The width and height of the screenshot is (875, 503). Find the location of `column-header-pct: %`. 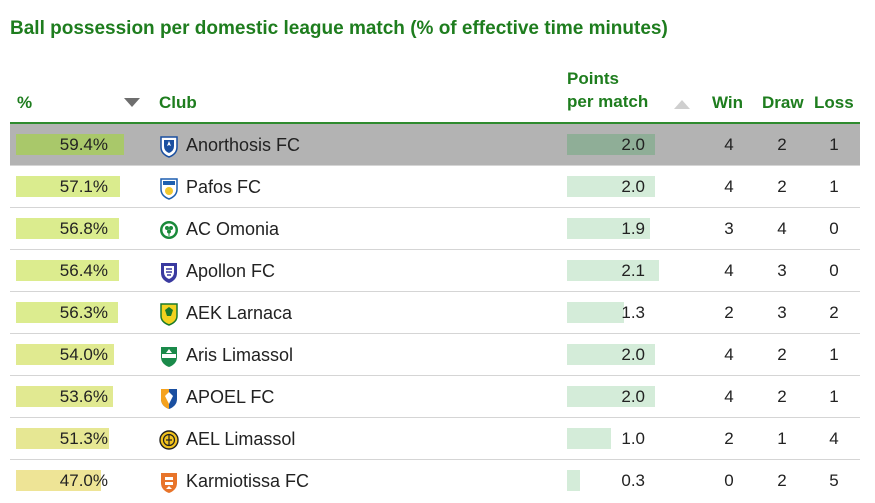

column-header-pct: % is located at coordinates (25, 102).